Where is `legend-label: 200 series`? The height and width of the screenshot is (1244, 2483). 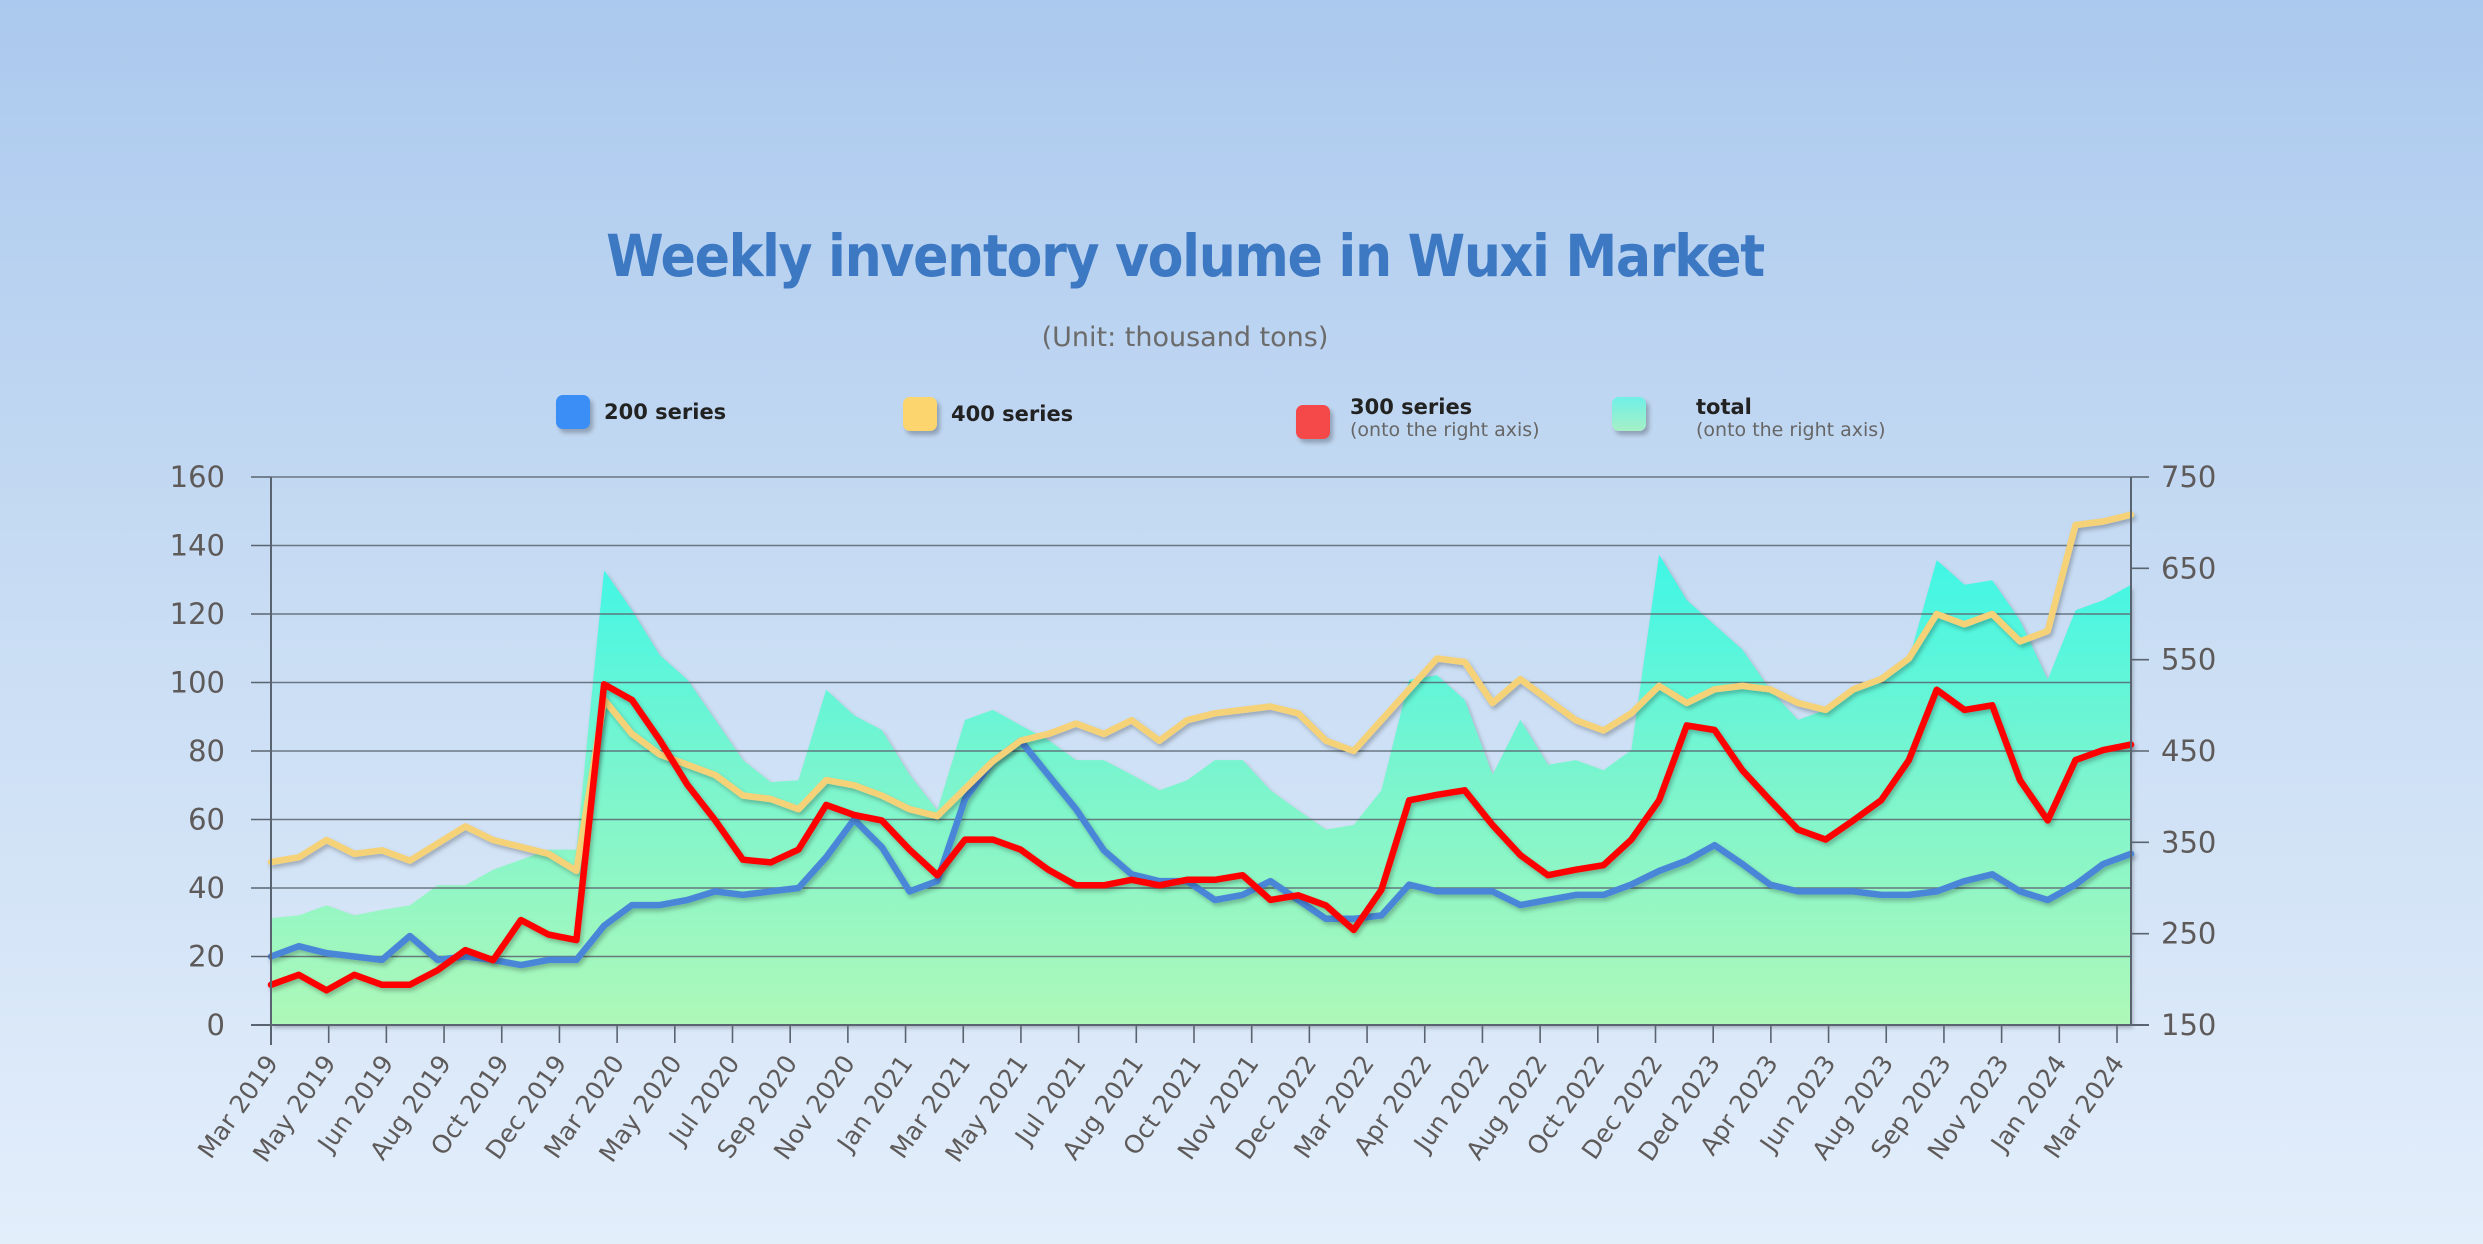 legend-label: 200 series is located at coordinates (665, 412).